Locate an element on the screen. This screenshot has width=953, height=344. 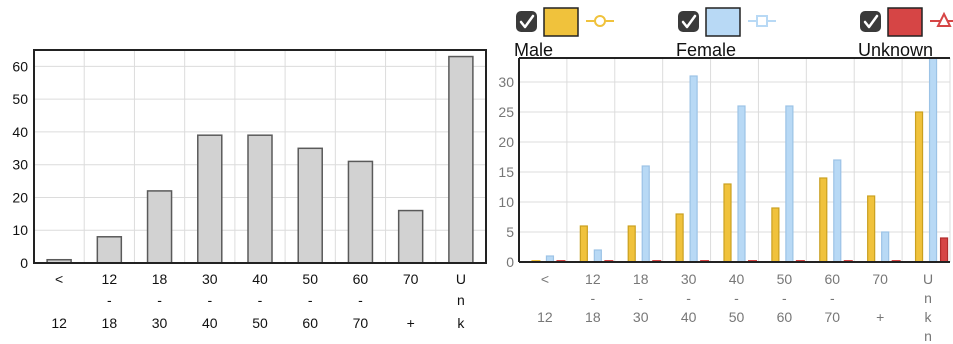
y-tick-label: 60 is located at coordinates (20, 66).